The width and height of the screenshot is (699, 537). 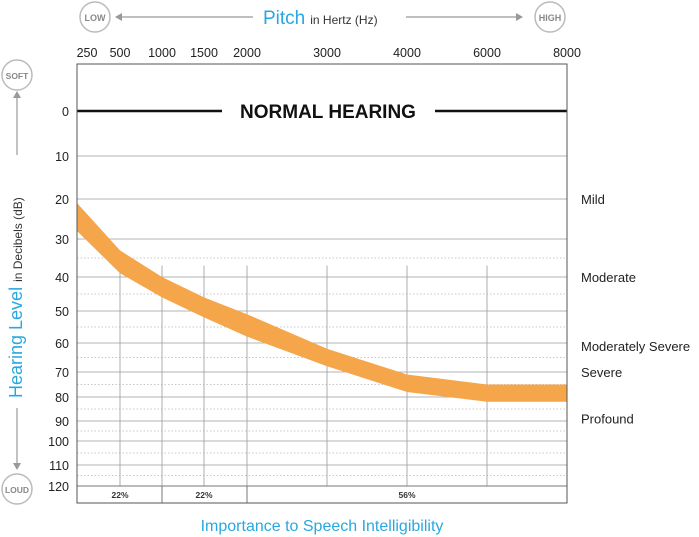 What do you see at coordinates (16, 297) in the screenshot?
I see `hearing-level-title: Hearing Levelin Decibels (dB)` at bounding box center [16, 297].